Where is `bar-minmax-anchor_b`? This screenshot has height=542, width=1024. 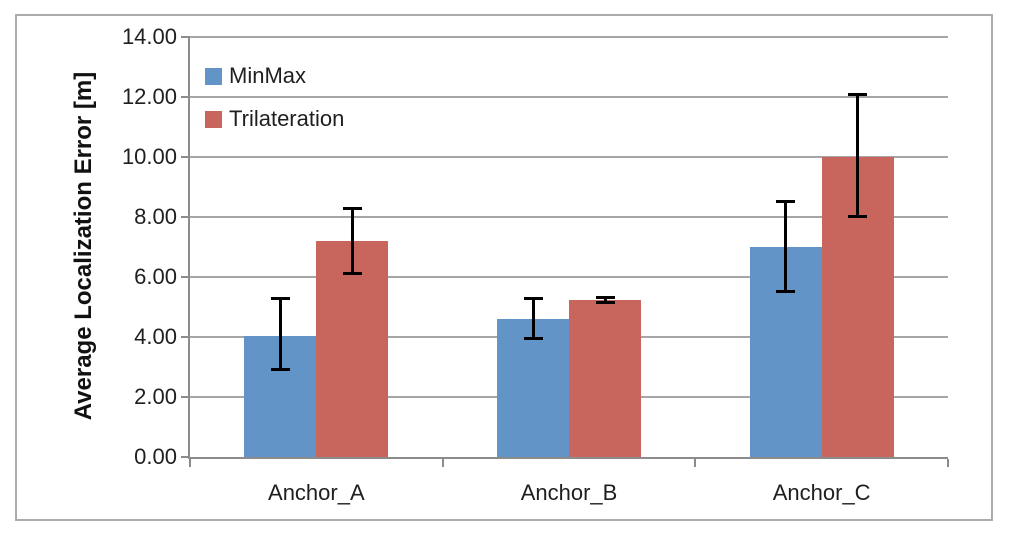 bar-minmax-anchor_b is located at coordinates (533, 388).